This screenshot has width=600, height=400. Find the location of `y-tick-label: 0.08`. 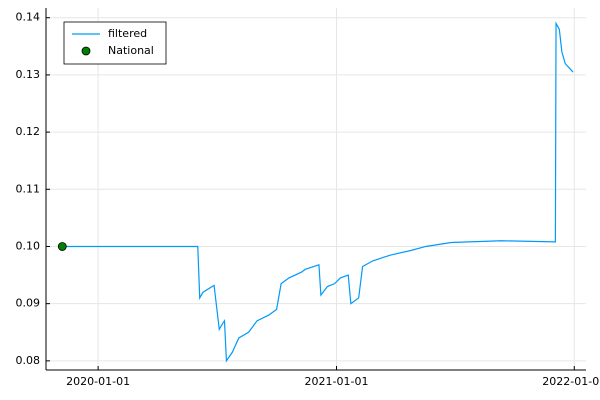

y-tick-label: 0.08 is located at coordinates (28, 360).